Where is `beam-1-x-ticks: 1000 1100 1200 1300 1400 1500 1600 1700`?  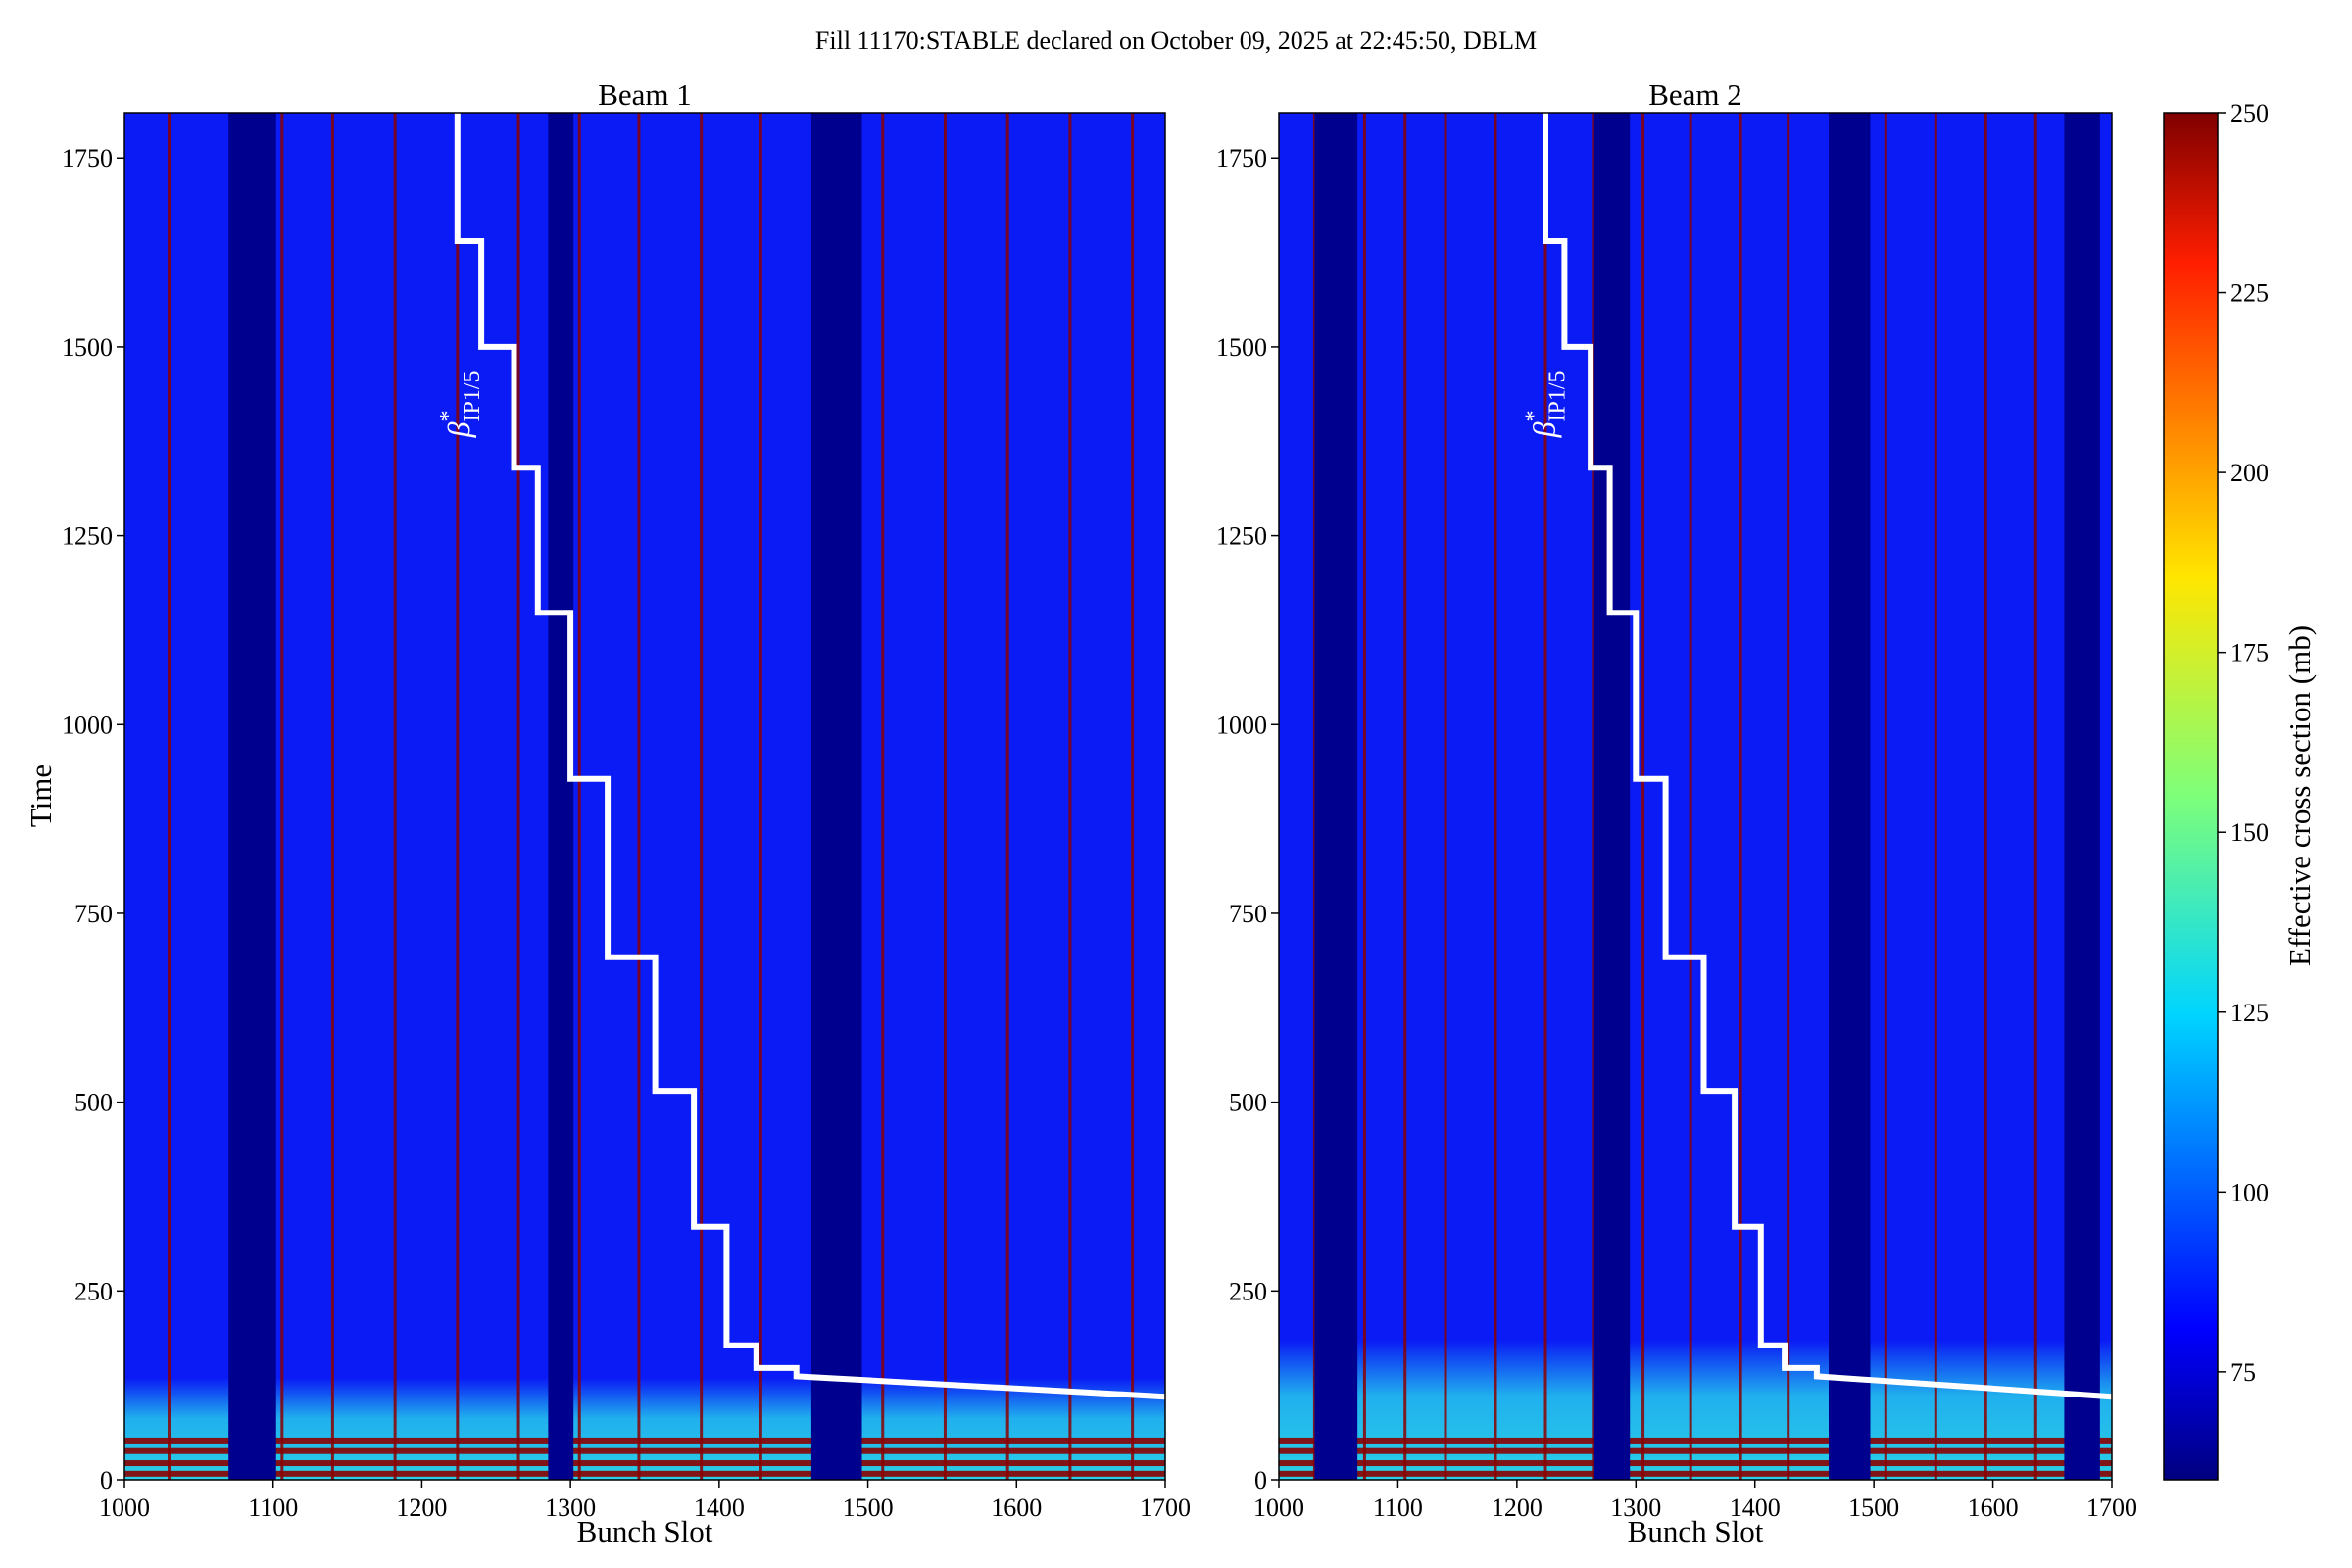
beam-1-x-ticks: 1000 1100 1200 1300 1400 1500 1600 1700 is located at coordinates (645, 1501).